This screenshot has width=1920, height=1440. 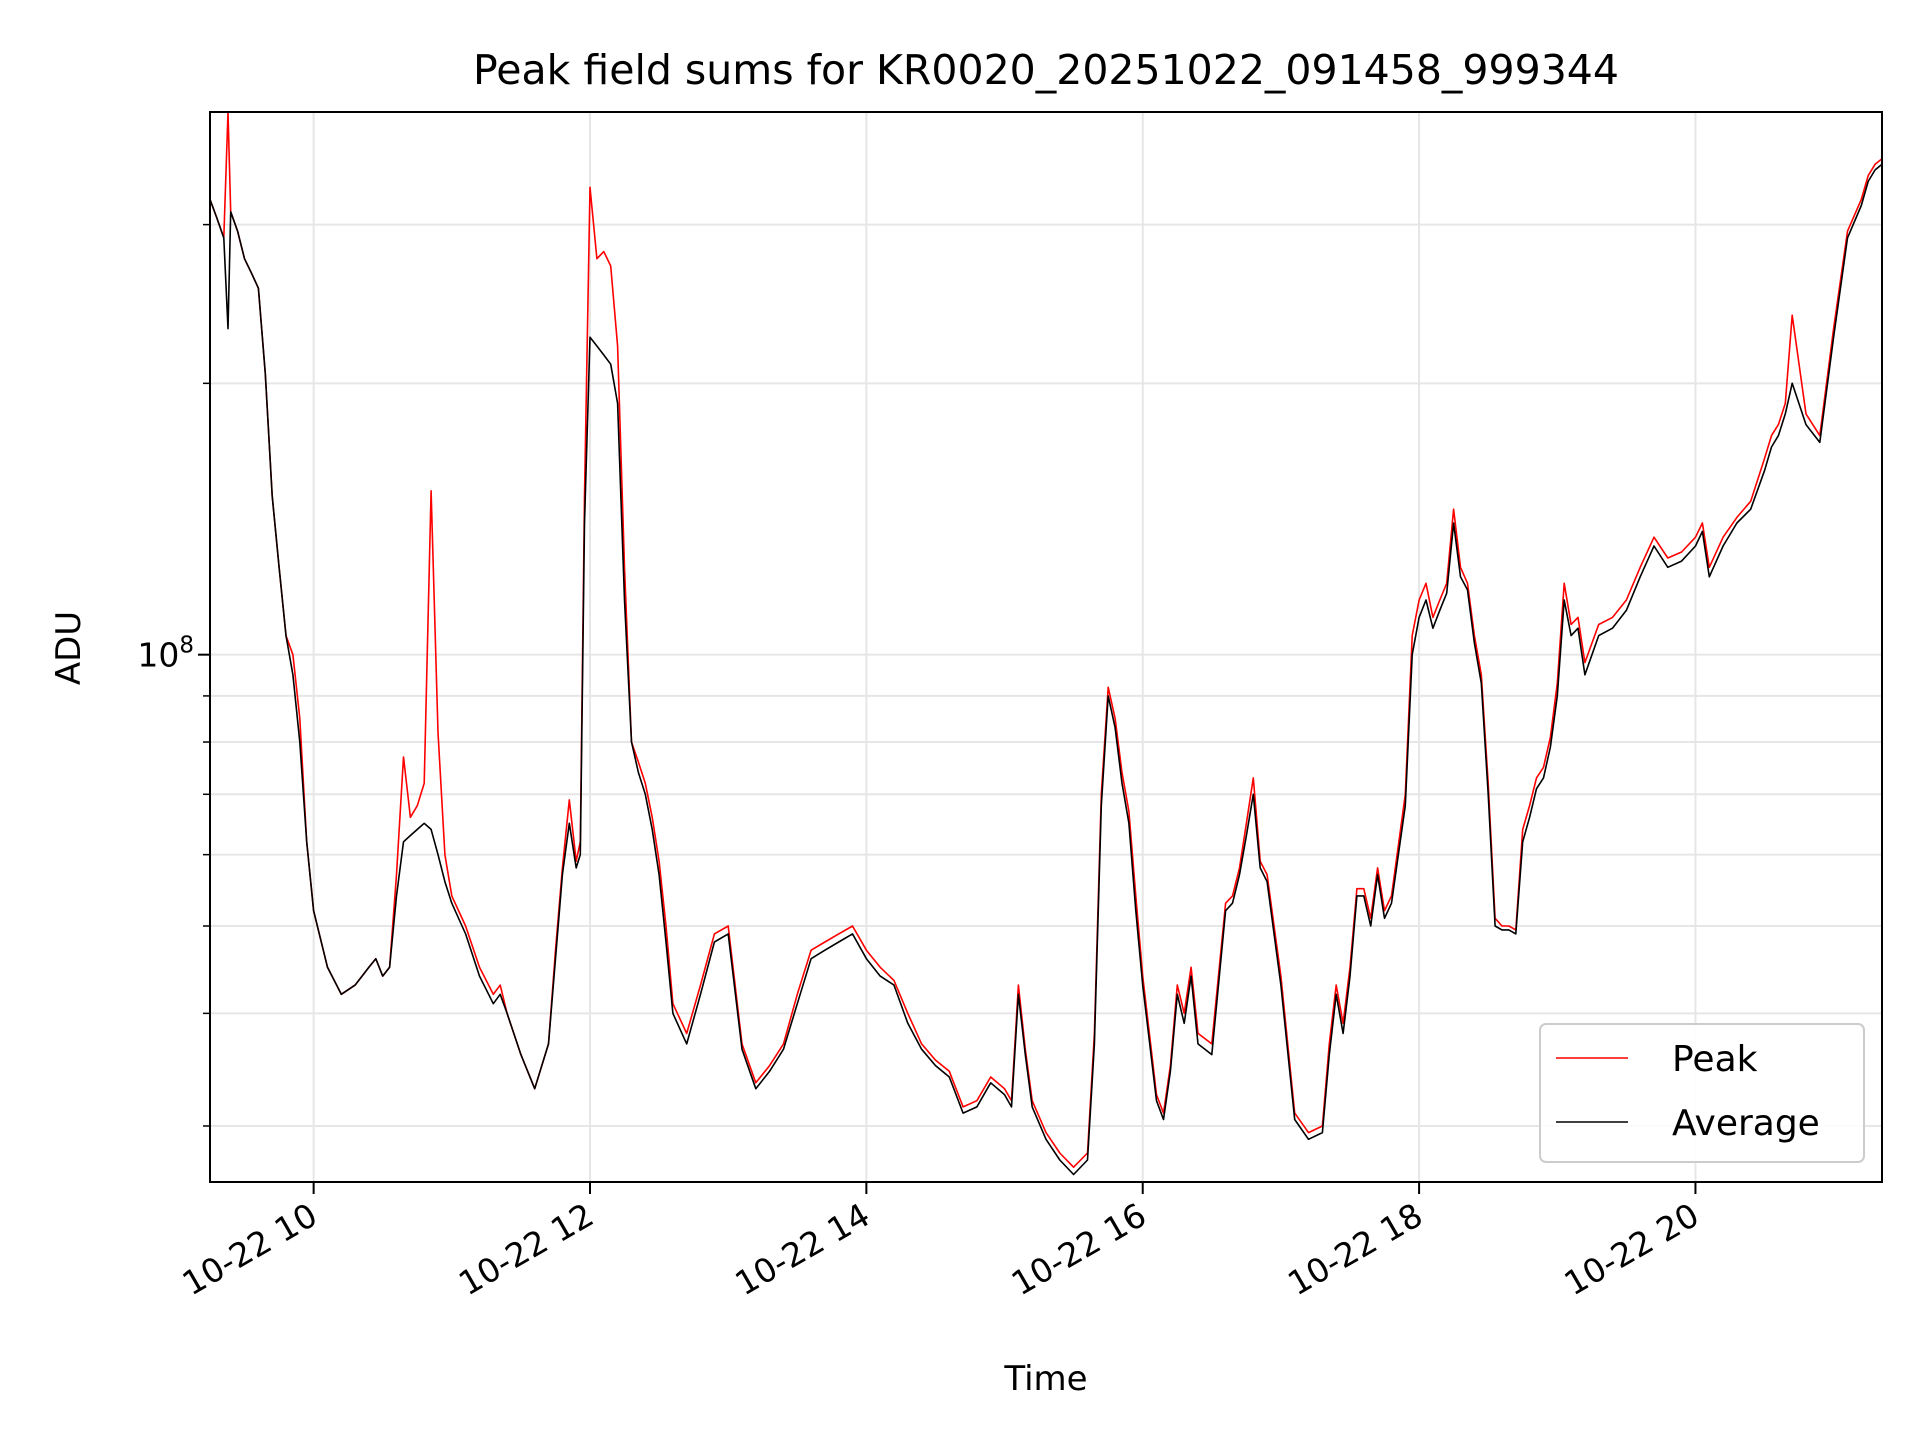 I want to click on legend-average-label: Average, so click(x=1746, y=1123).